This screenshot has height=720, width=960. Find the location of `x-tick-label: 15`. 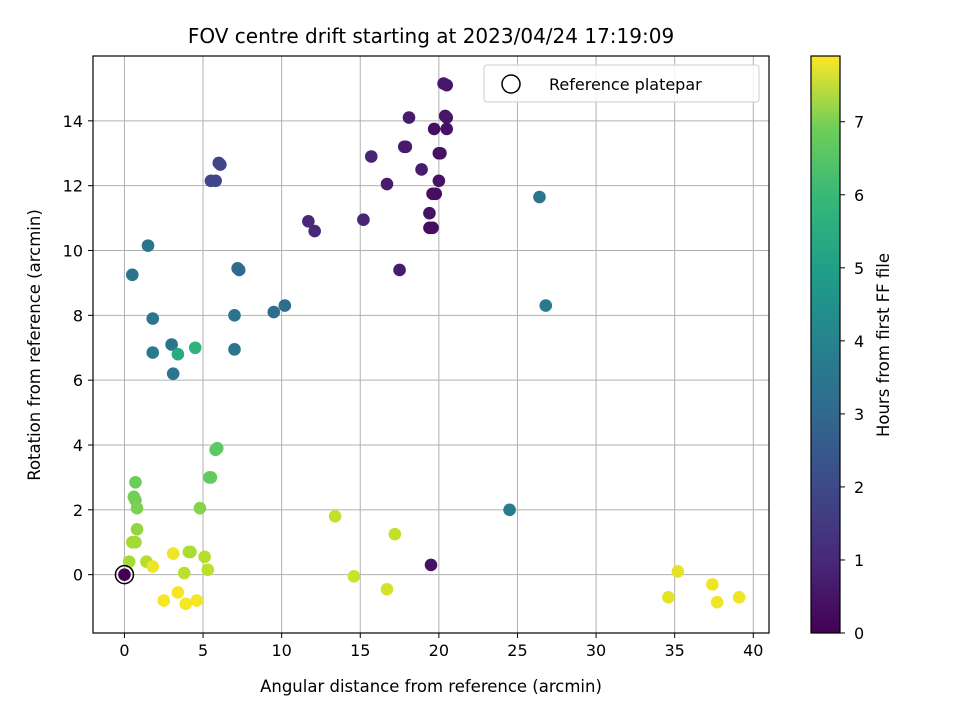

x-tick-label: 15 is located at coordinates (360, 650).